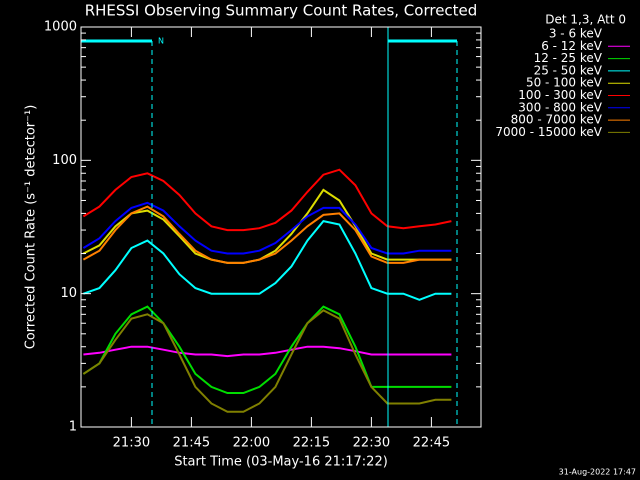  Describe the element at coordinates (560, 107) in the screenshot. I see `legend-label: 300 - 800 keV` at that location.